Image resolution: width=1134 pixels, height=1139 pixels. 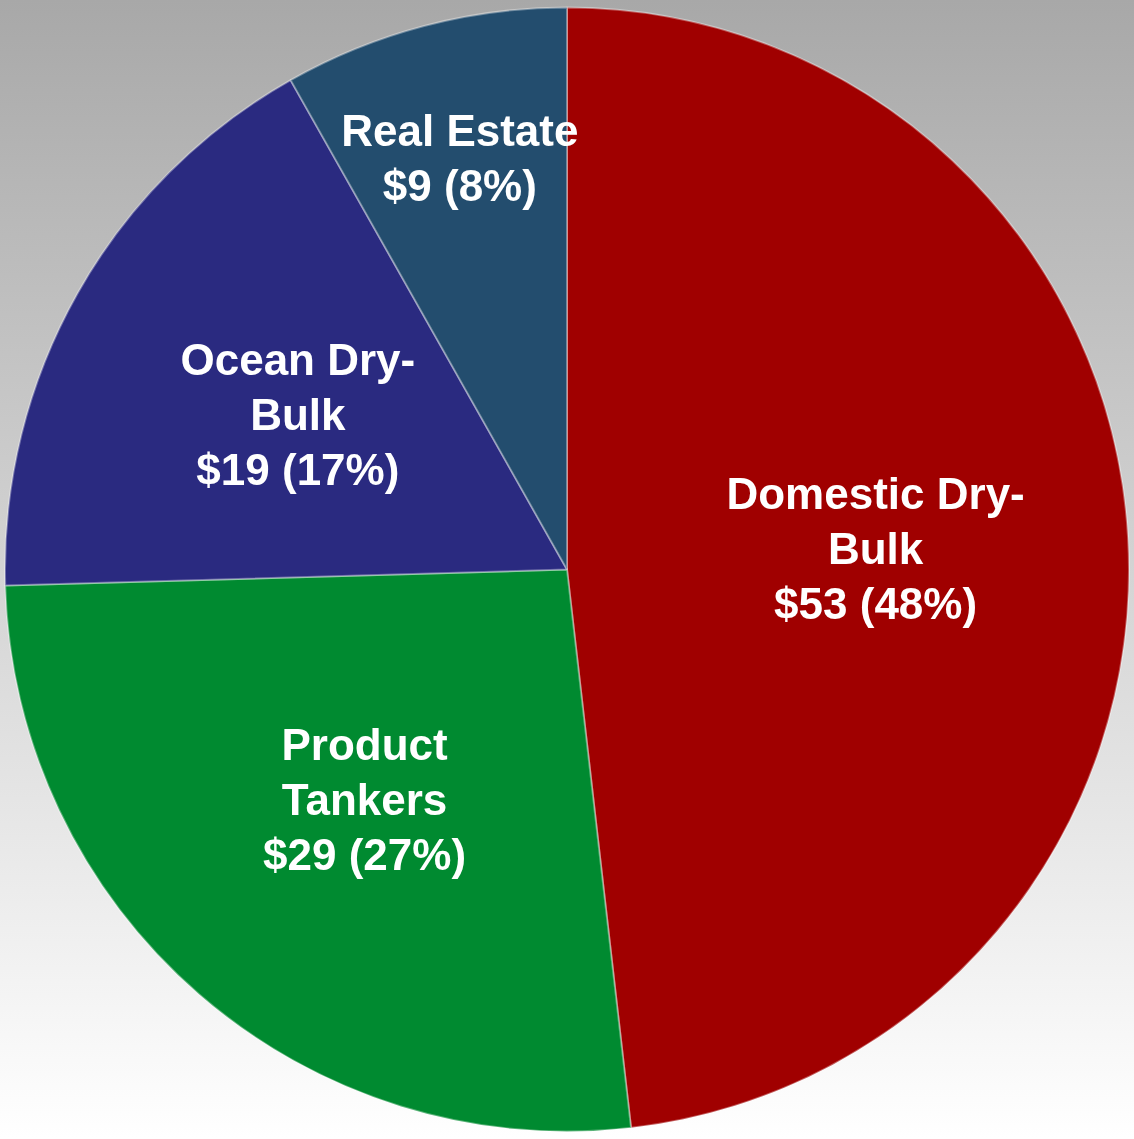 I want to click on slice-label: Ocean Dry-Bulk, so click(x=298, y=386).